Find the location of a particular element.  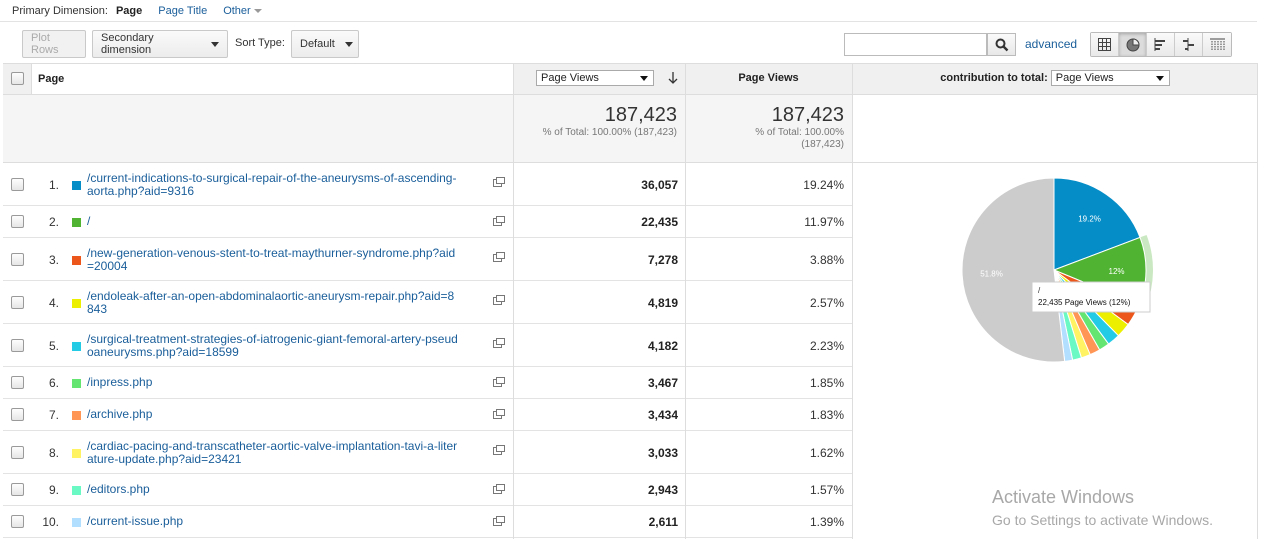

page-link: /archive.php is located at coordinates (288, 414).